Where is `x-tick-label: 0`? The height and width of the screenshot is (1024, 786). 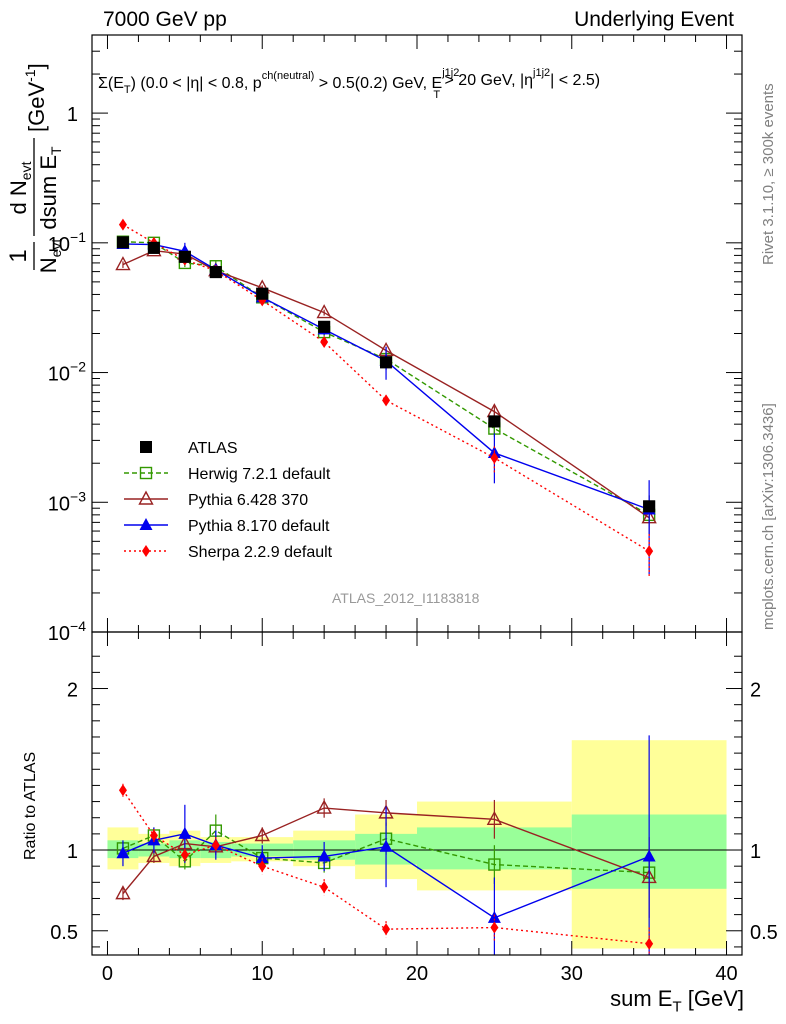 x-tick-label: 0 is located at coordinates (107, 974).